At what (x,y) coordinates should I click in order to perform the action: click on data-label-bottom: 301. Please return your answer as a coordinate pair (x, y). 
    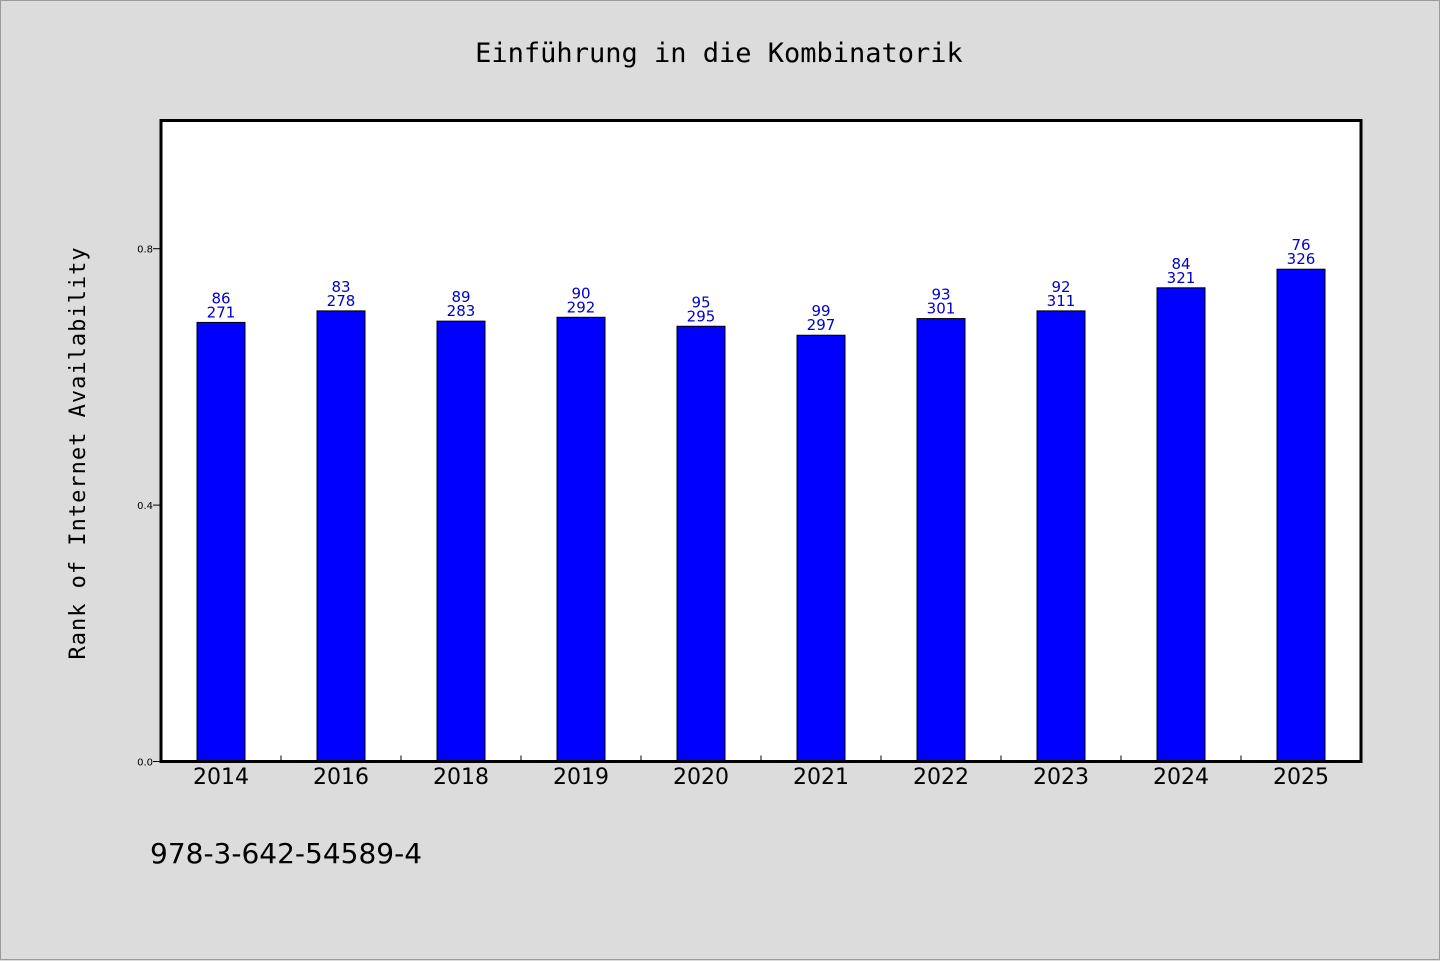
    Looking at the image, I should click on (941, 309).